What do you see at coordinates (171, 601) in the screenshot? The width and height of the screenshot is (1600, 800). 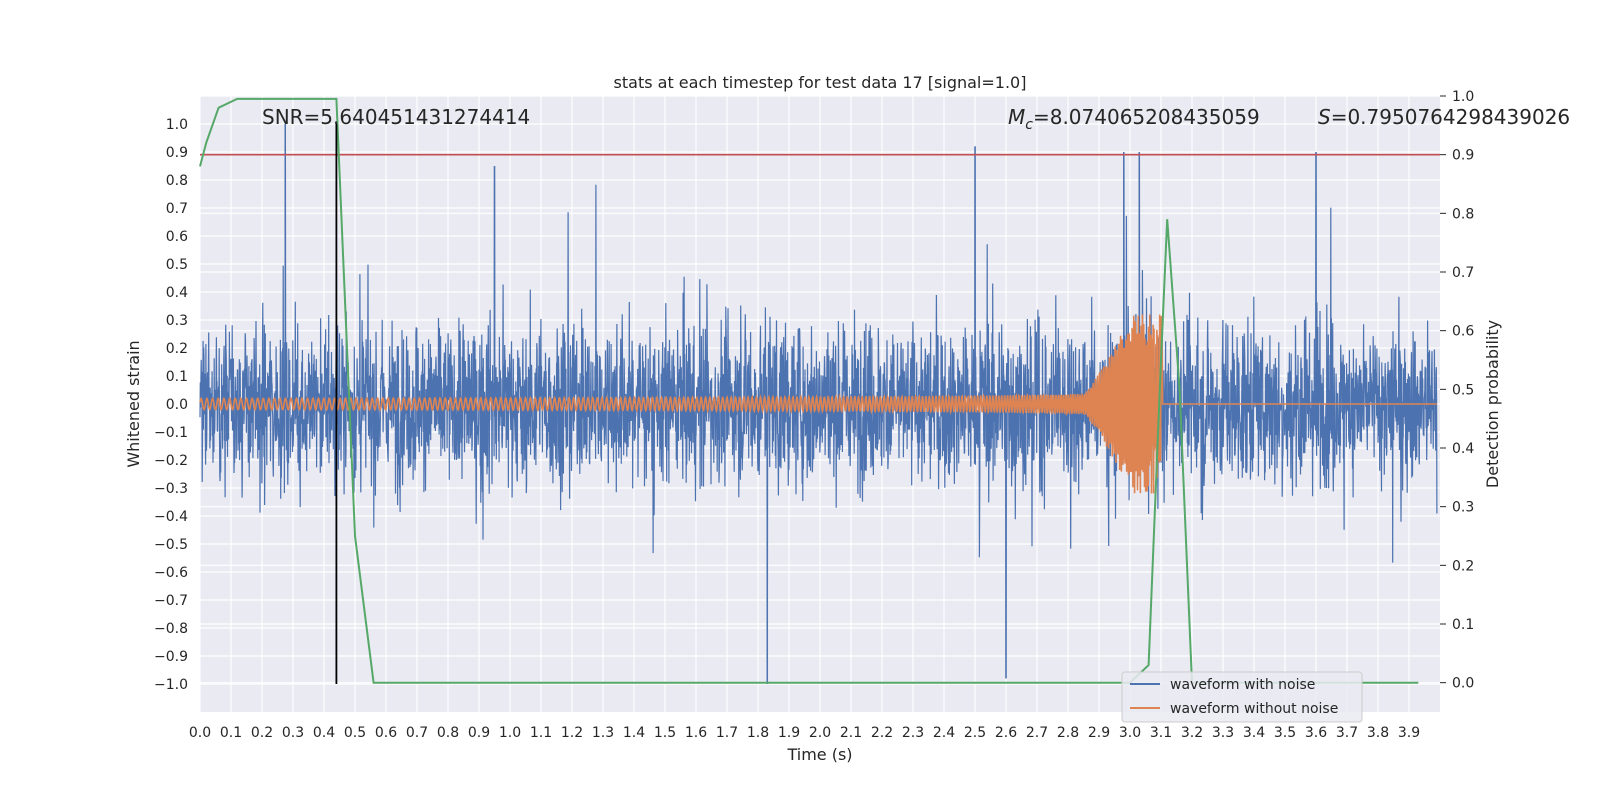 I see `y-tick-label: −0.7` at bounding box center [171, 601].